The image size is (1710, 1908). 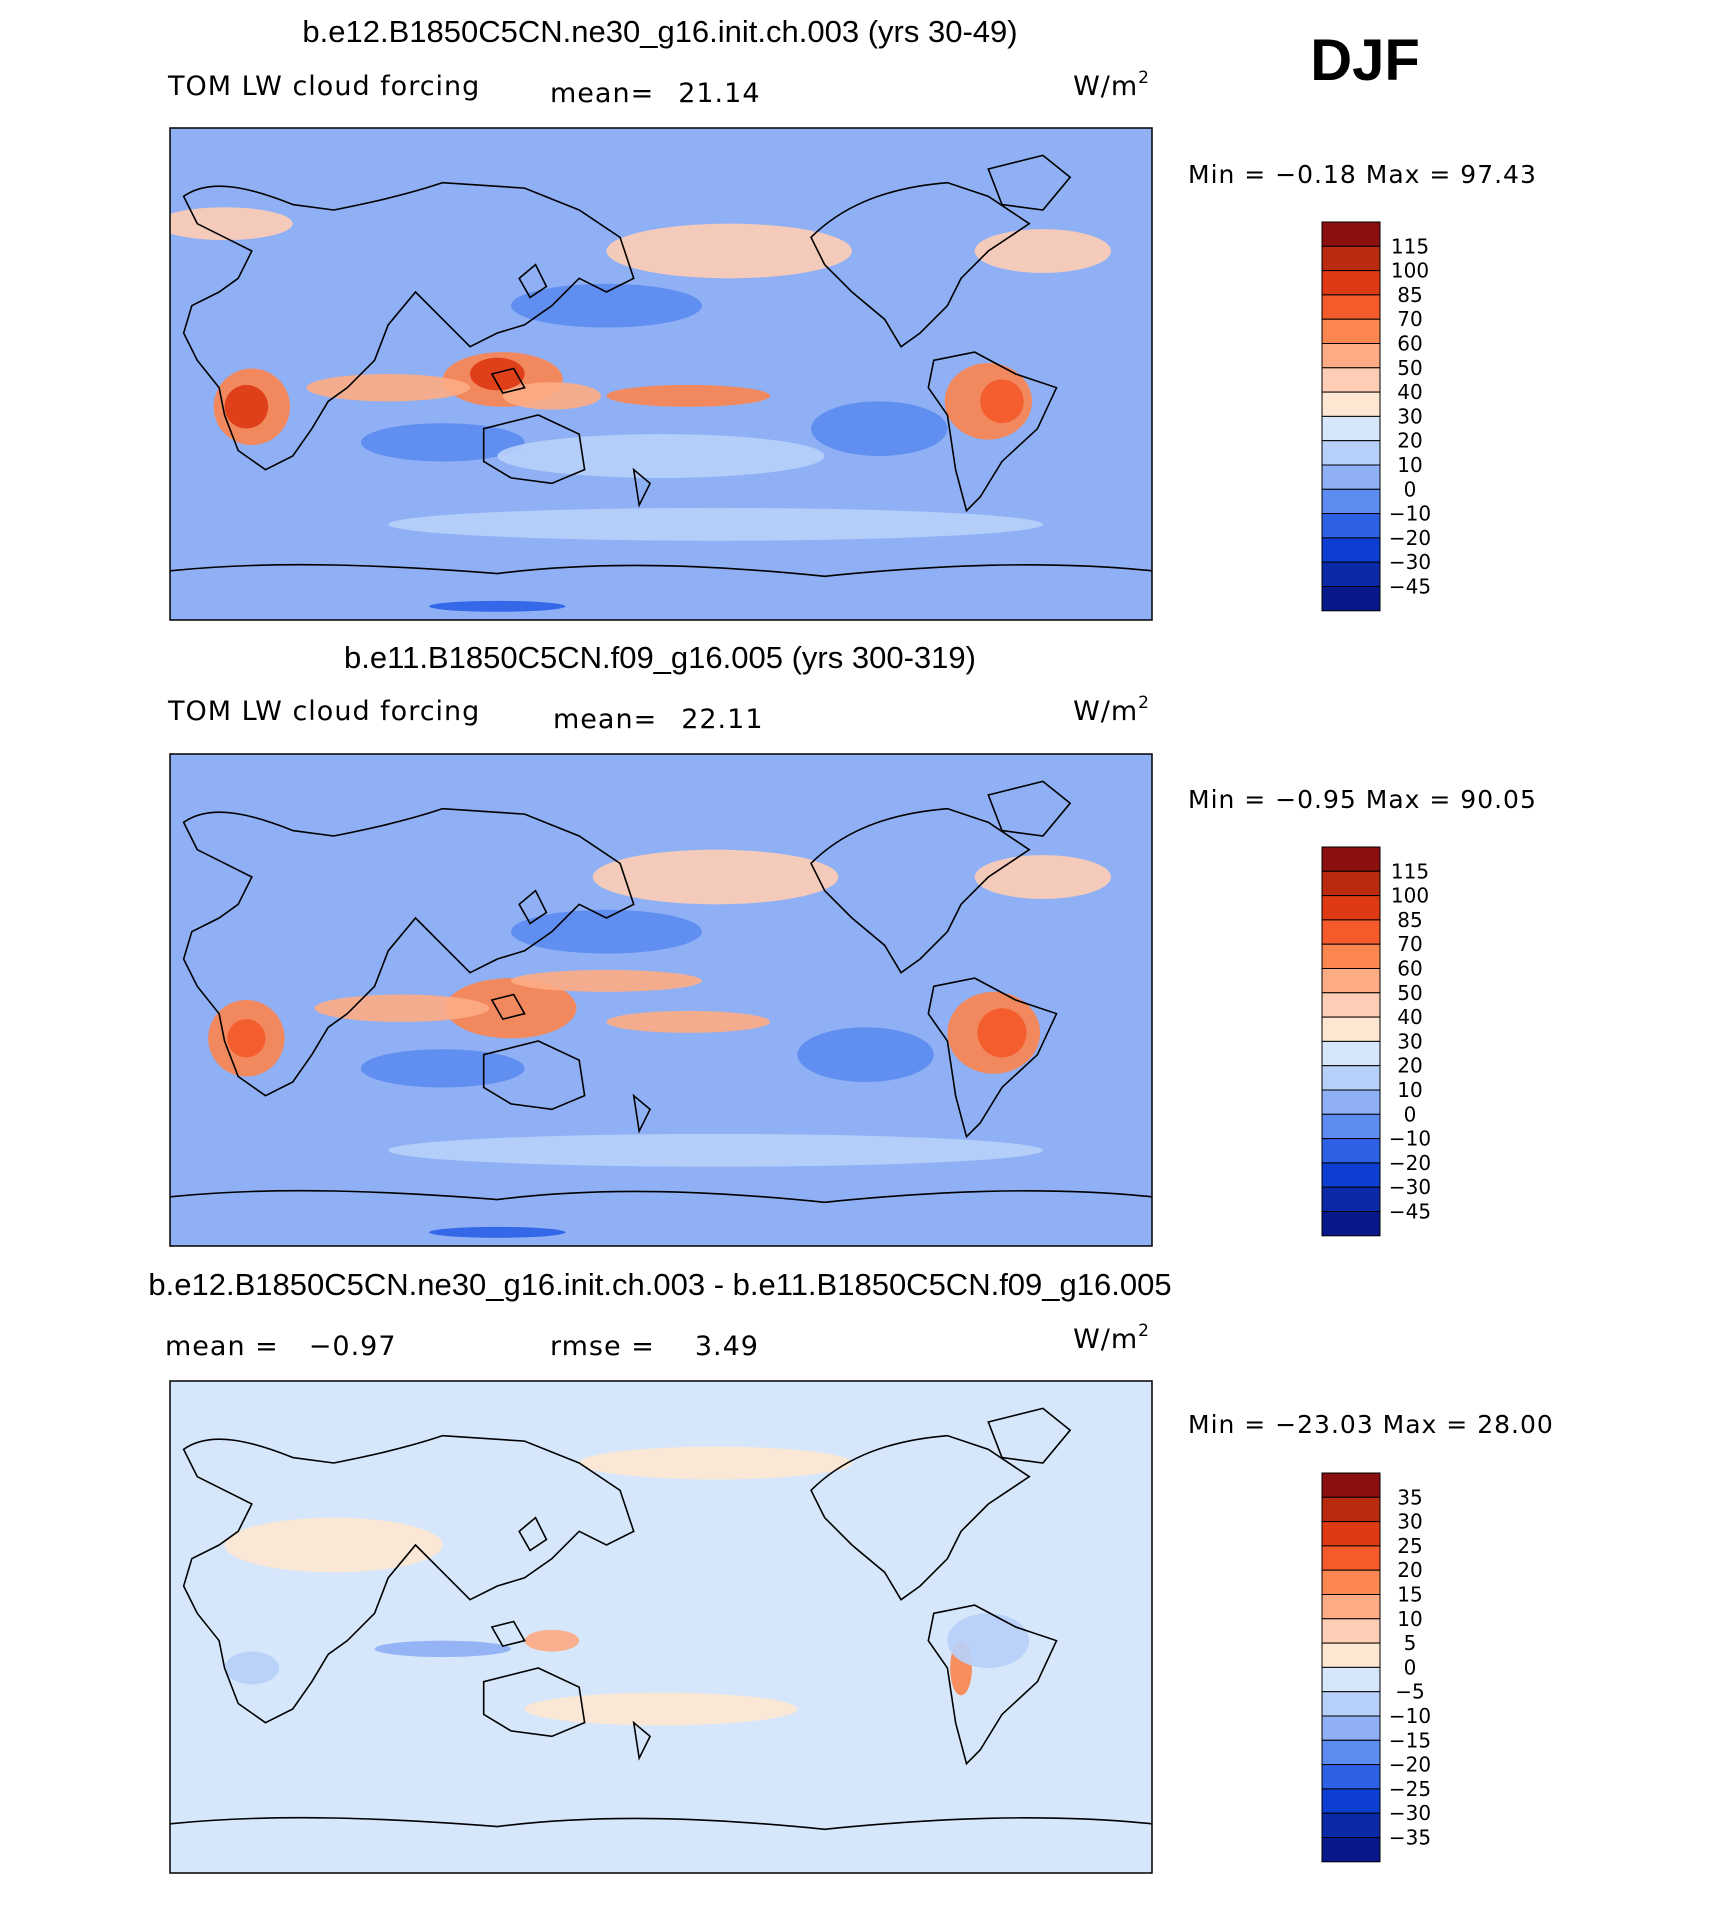 I want to click on panel-3-minmax: Min = −23.03 Max = 28.00, so click(x=1371, y=1424).